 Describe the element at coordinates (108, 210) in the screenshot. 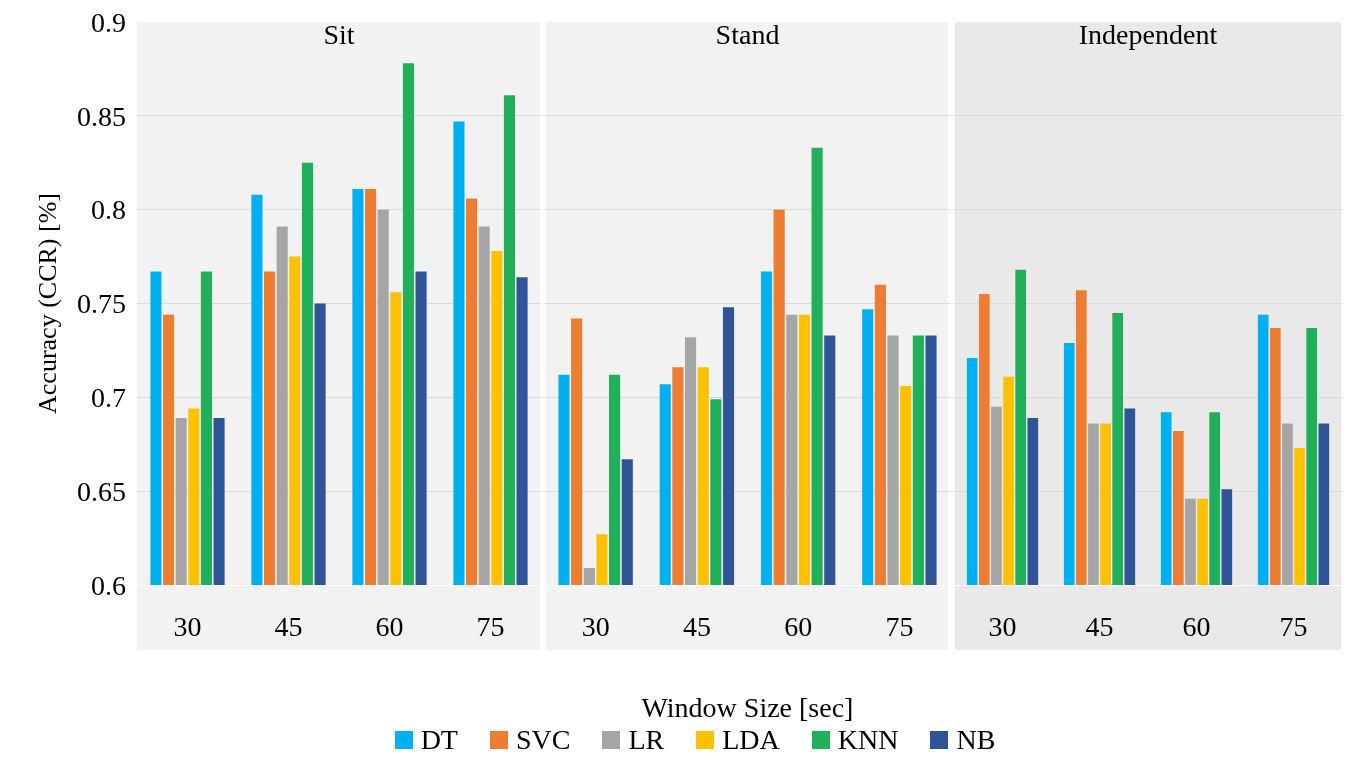

I see `y-tick-label: 0.8` at that location.